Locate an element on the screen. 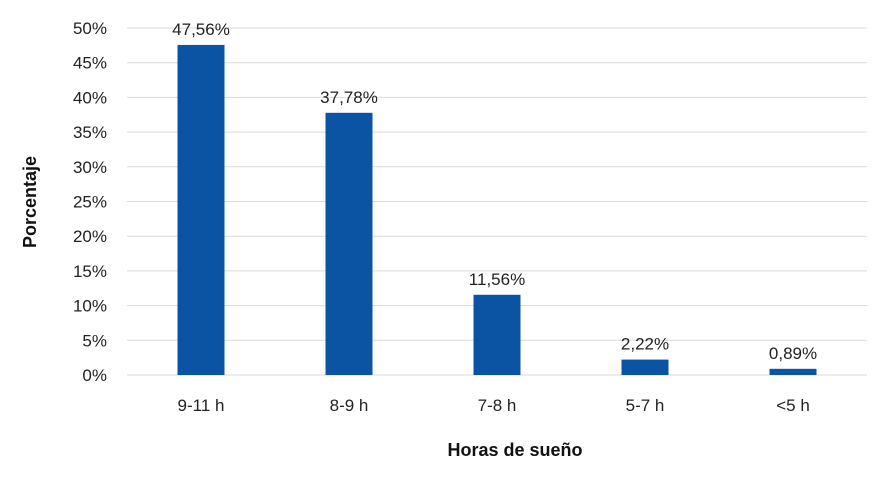  x-tick-label: 7-8 h is located at coordinates (497, 405).